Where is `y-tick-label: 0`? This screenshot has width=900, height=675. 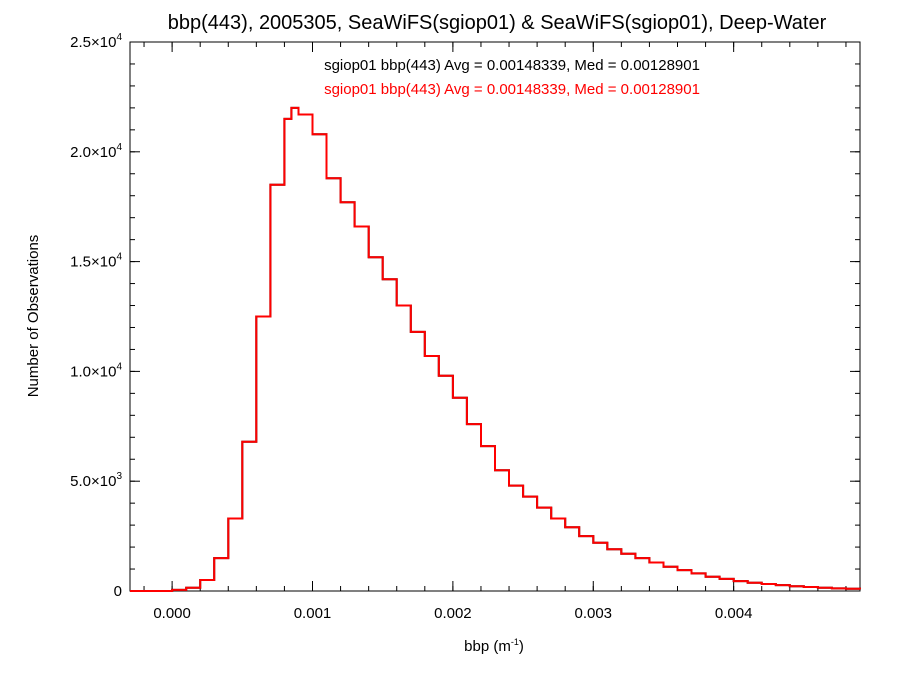 y-tick-label: 0 is located at coordinates (118, 591).